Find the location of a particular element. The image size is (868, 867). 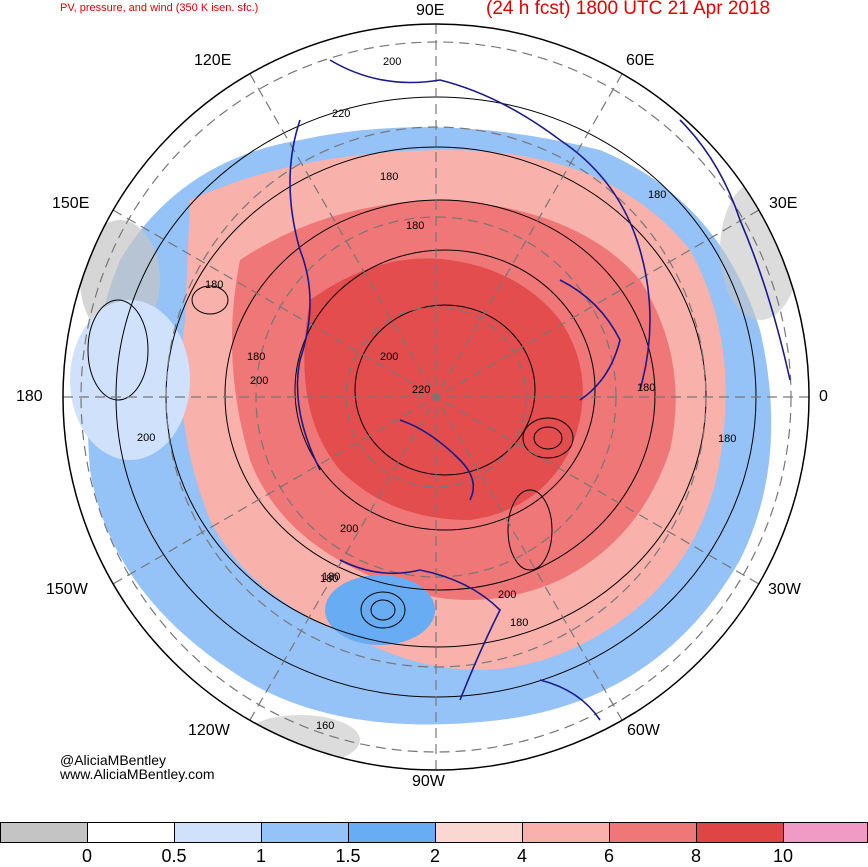

lon-label-90e: 90E is located at coordinates (430, 10).